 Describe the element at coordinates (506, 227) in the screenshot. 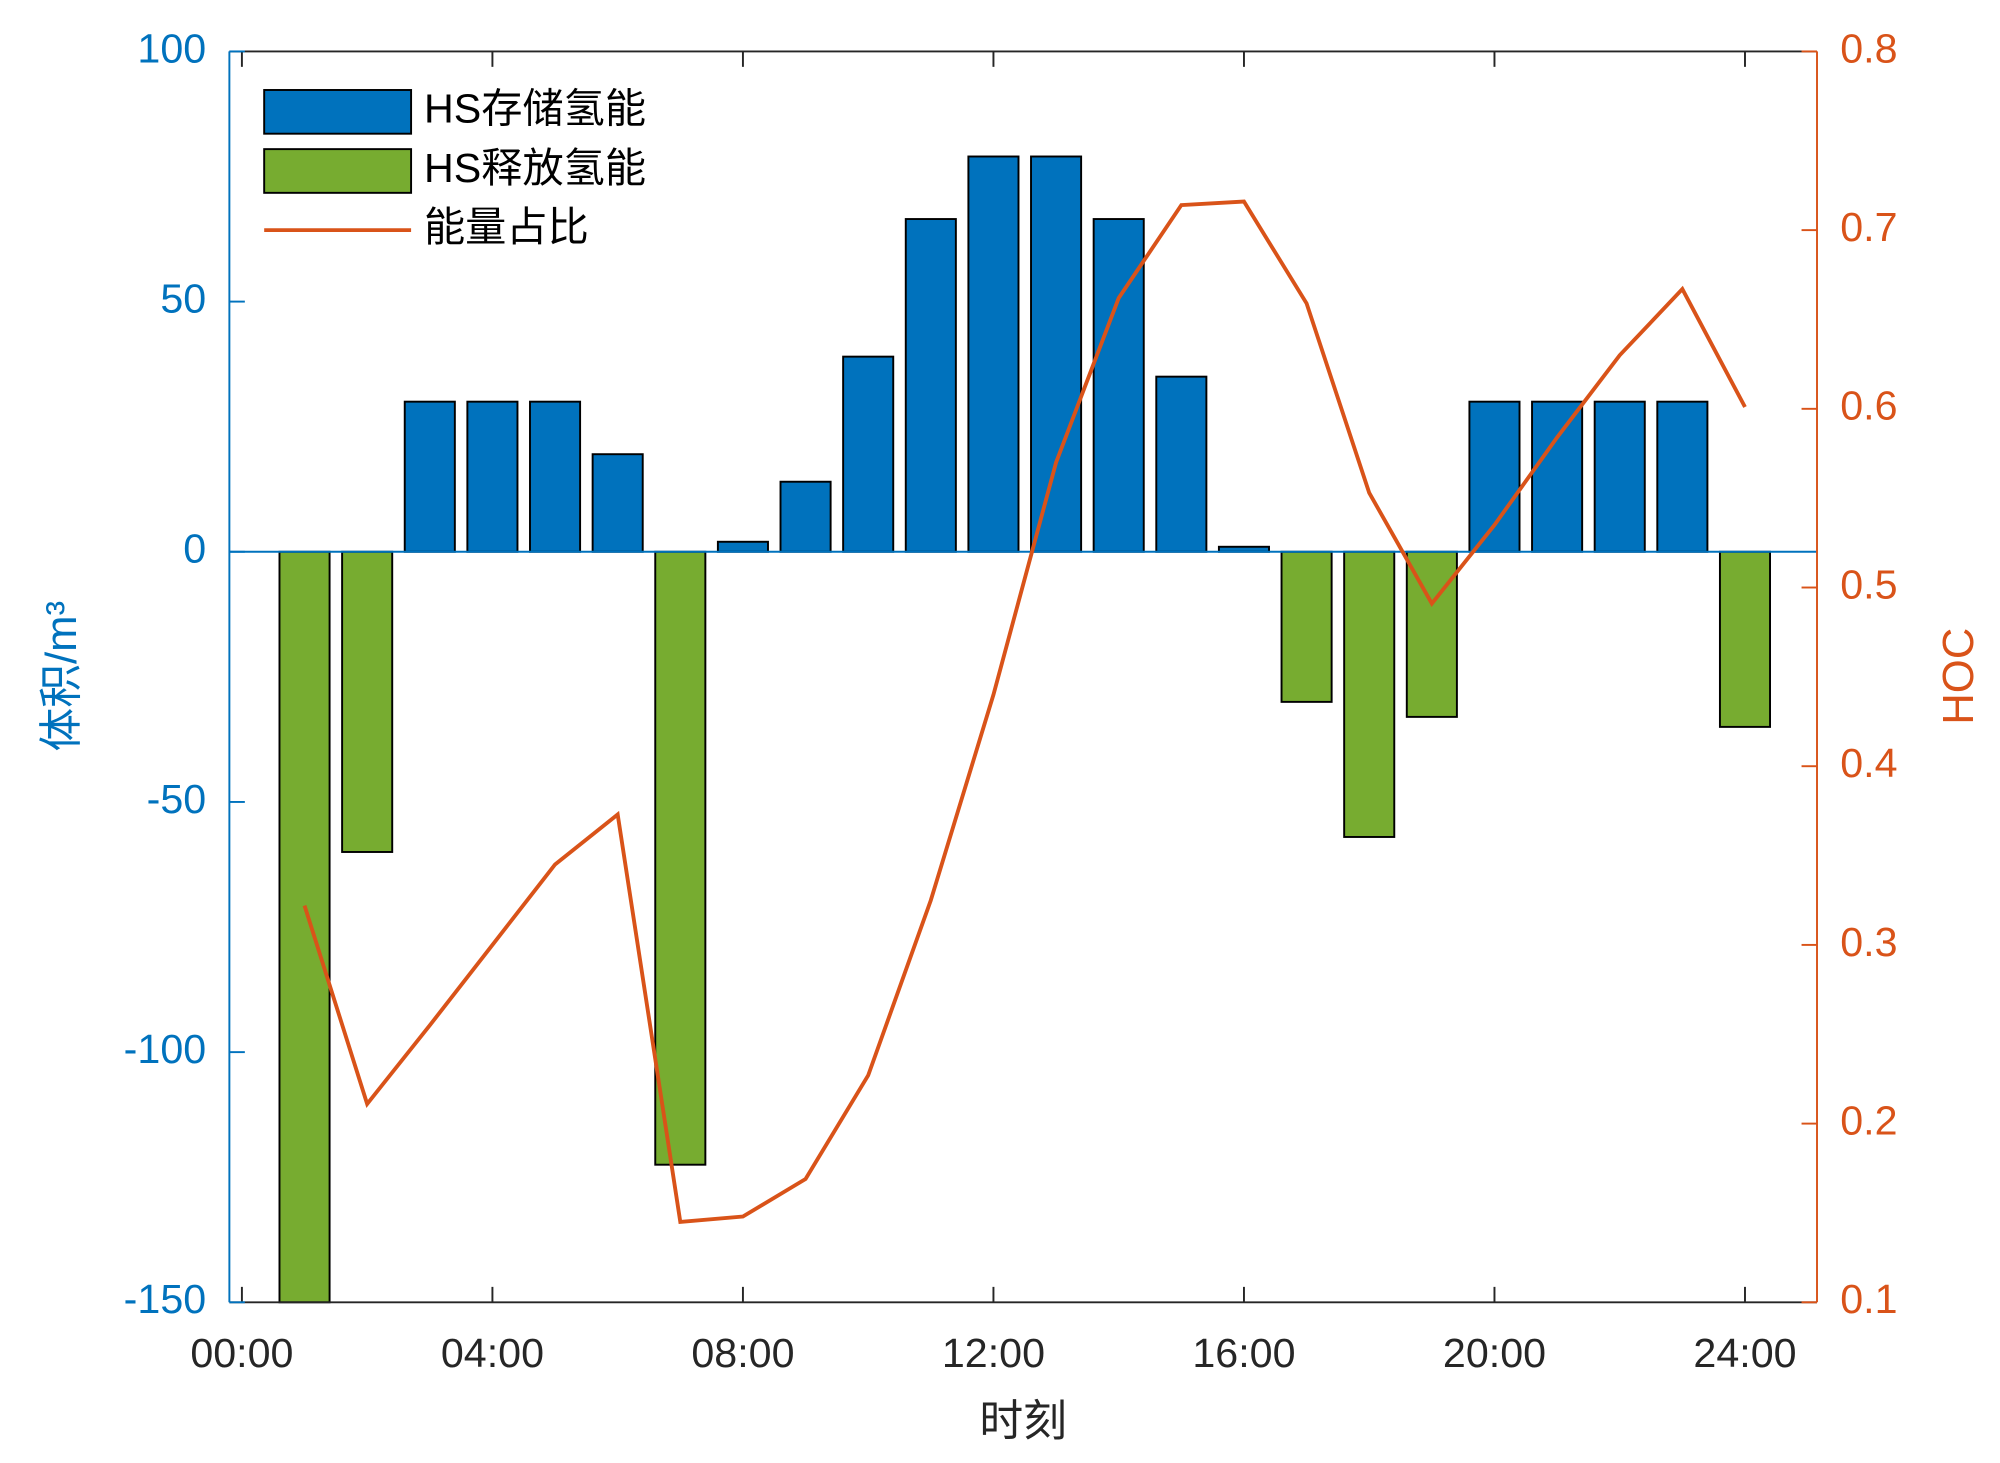

I see `legend-label: 能量占比` at that location.